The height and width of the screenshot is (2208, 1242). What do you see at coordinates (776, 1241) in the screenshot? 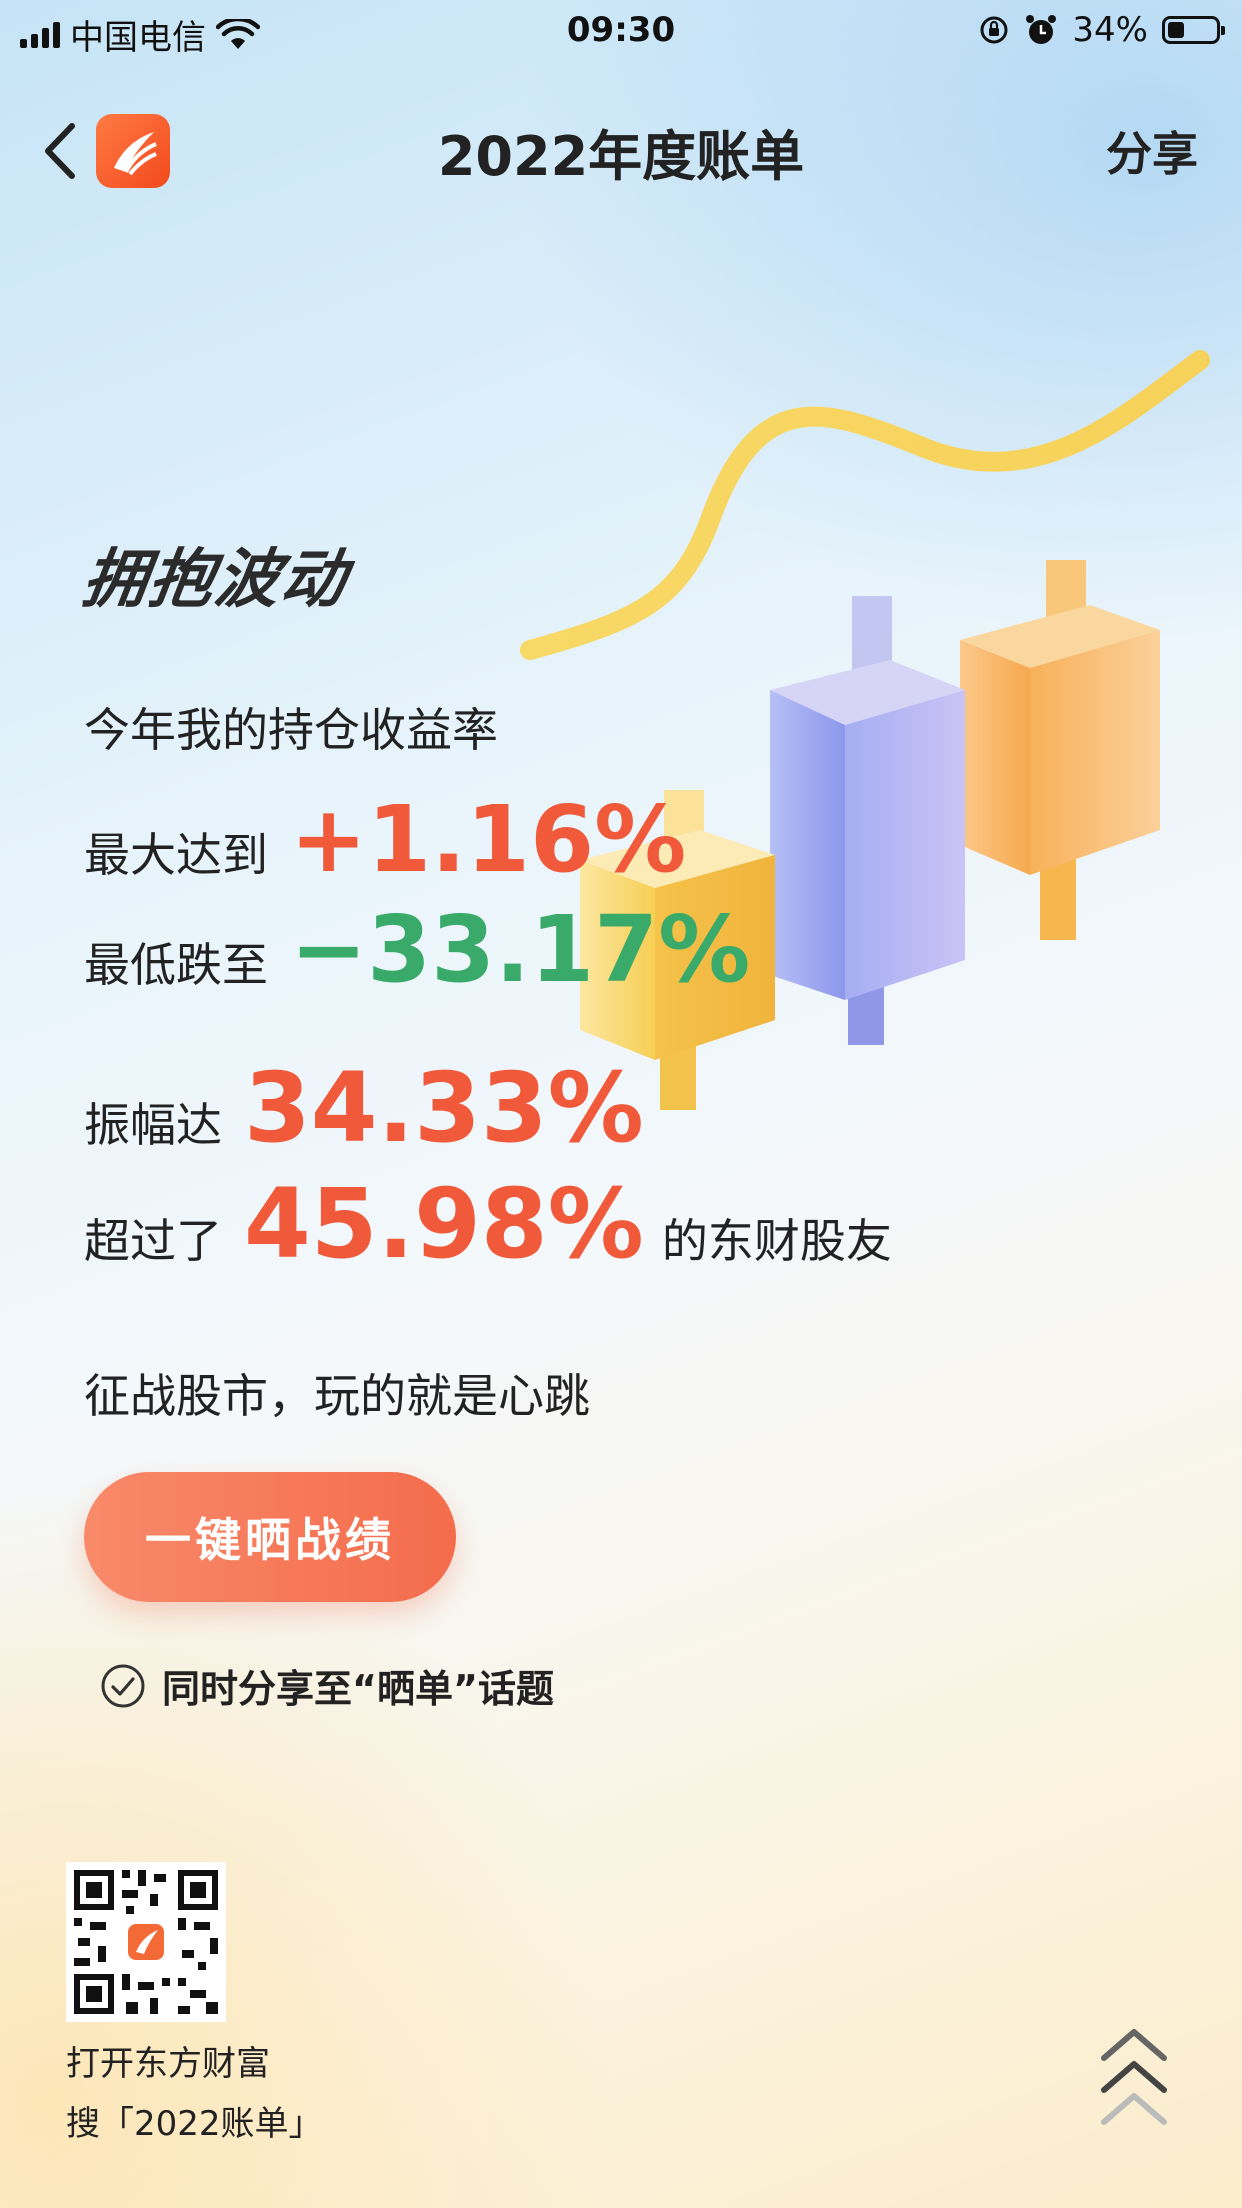
I see `exceed-suffix: 的东财股友` at bounding box center [776, 1241].